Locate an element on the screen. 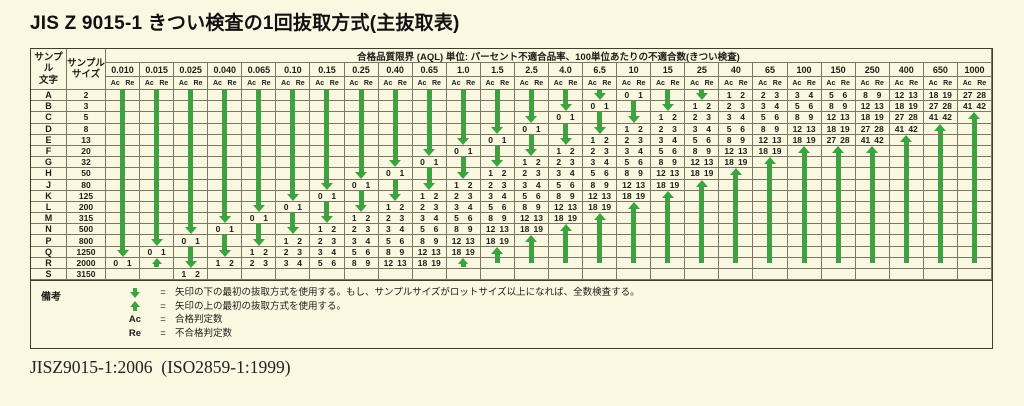 This screenshot has width=1024, height=406. re-value: 42 is located at coordinates (981, 106).